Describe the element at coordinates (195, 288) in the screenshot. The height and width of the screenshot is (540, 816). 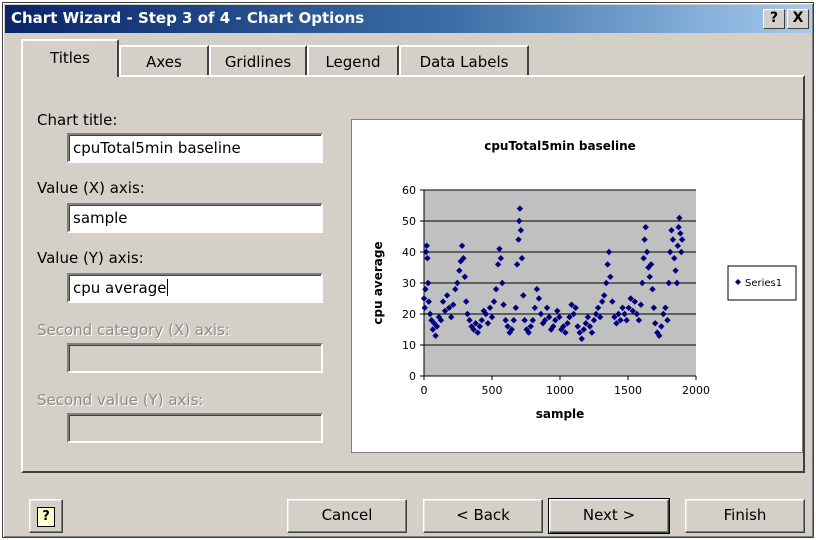
I see `value-y-axis-input: cpu average` at that location.